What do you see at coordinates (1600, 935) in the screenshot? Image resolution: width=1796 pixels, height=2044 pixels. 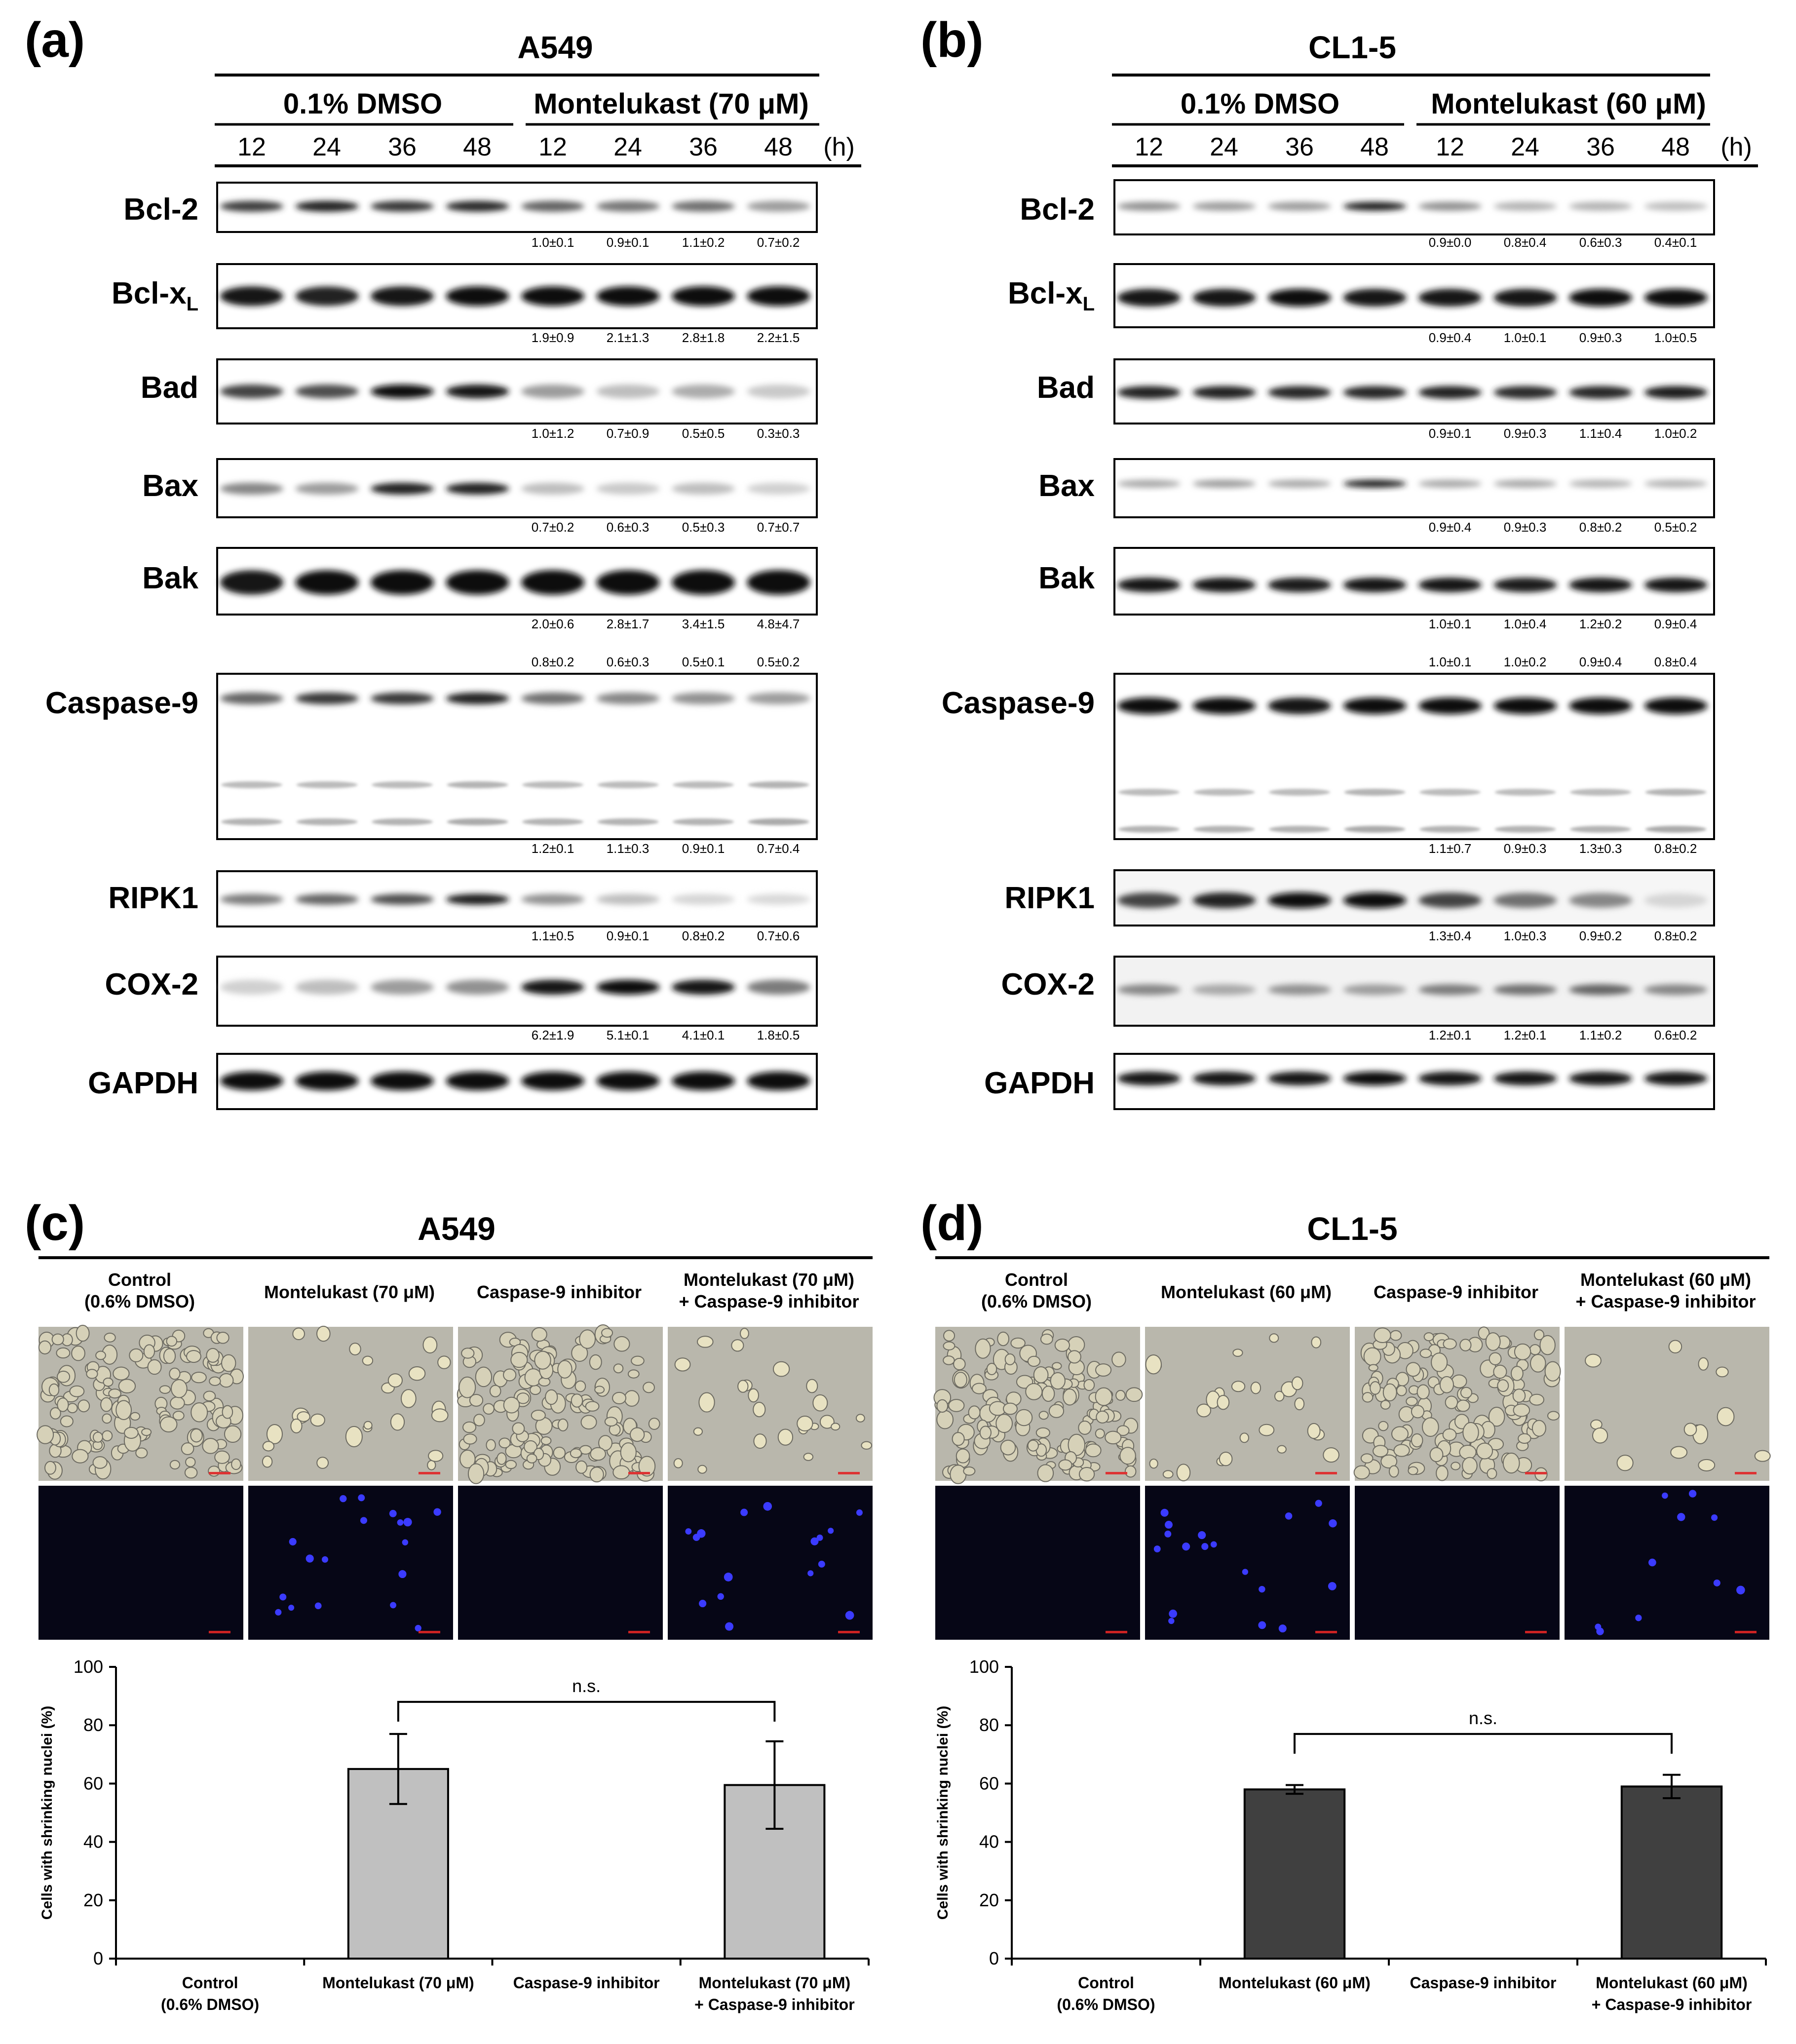 I see `quant-value: 0.9±0.2` at bounding box center [1600, 935].